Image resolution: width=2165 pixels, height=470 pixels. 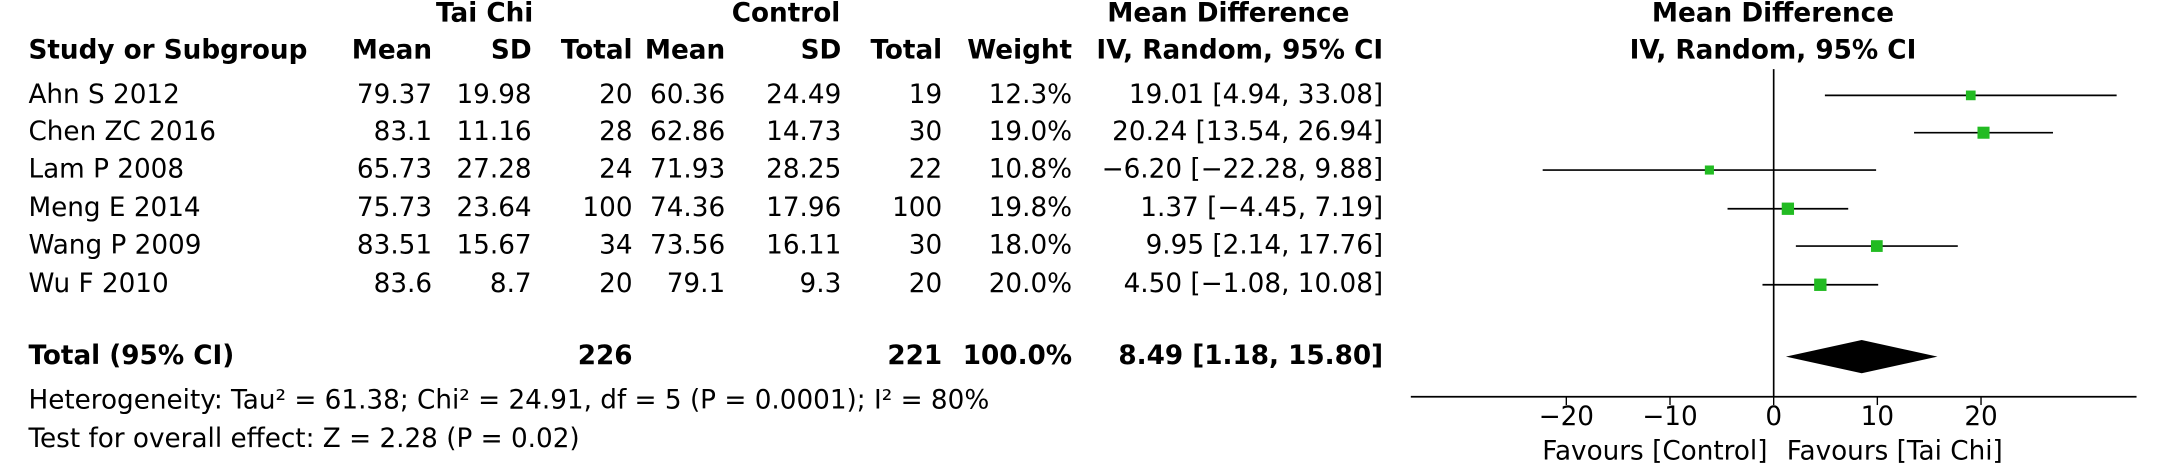 What do you see at coordinates (1239, 51) in the screenshot?
I see `column-header: IV, Random, 95% CI` at bounding box center [1239, 51].